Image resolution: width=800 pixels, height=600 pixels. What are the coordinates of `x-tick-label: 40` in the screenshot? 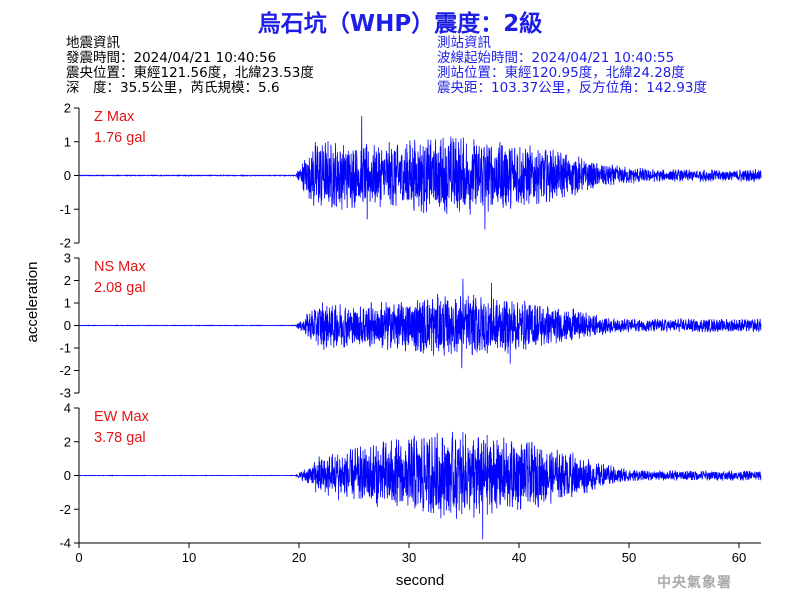 It's located at (519, 557).